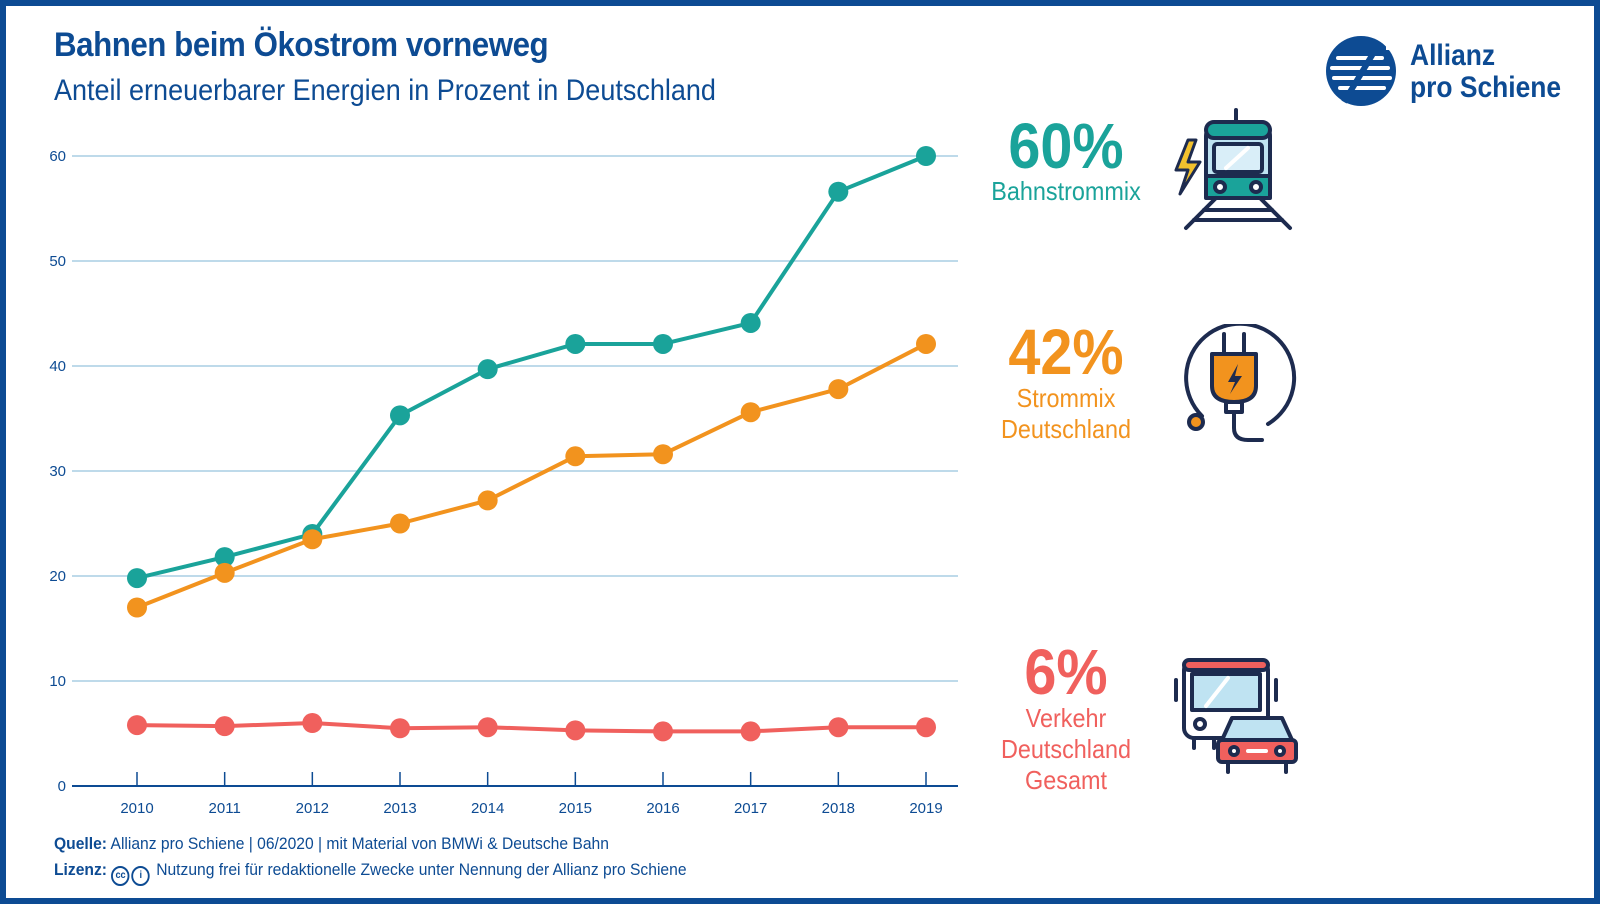 Image resolution: width=1600 pixels, height=910 pixels. I want to click on x-tick-label: 2015, so click(575, 808).